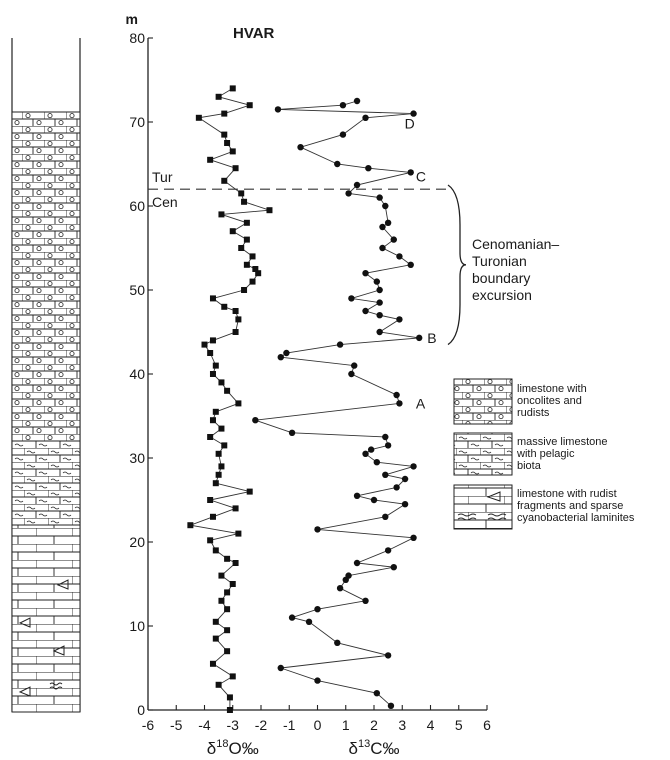 The width and height of the screenshot is (670, 760). I want to click on y-tick-label: 30, so click(137, 458).